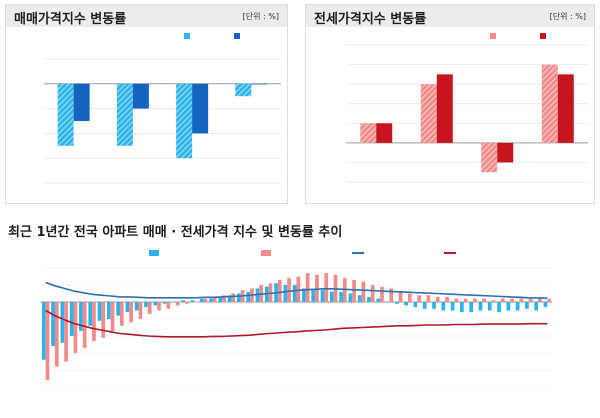 The height and width of the screenshot is (418, 600). What do you see at coordinates (146, 16) in the screenshot?
I see `sale-panel-header: 매매가격지수 변동률 [단위 : %]` at bounding box center [146, 16].